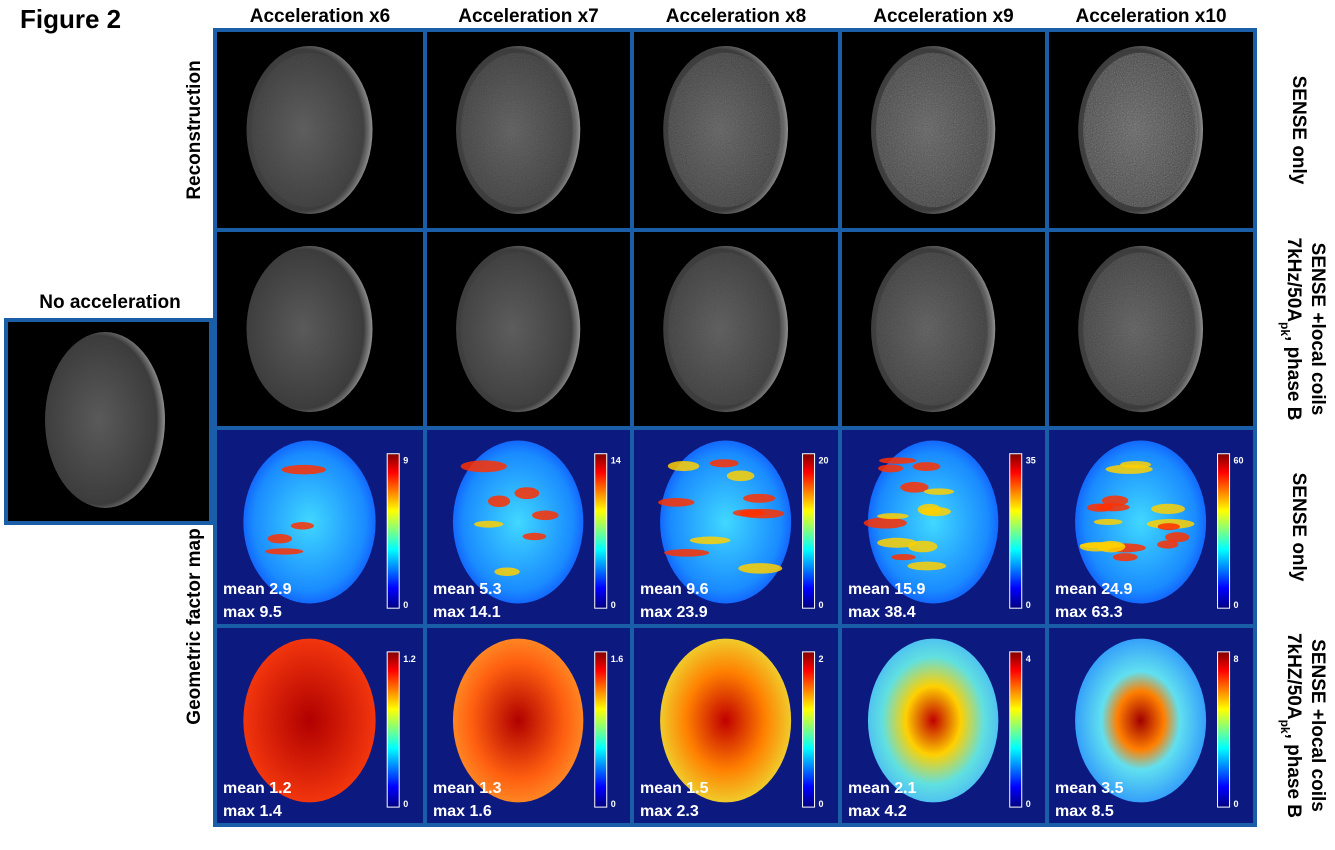  What do you see at coordinates (1239, 461) in the screenshot?
I see `colorbar-tick-label: 60` at bounding box center [1239, 461].